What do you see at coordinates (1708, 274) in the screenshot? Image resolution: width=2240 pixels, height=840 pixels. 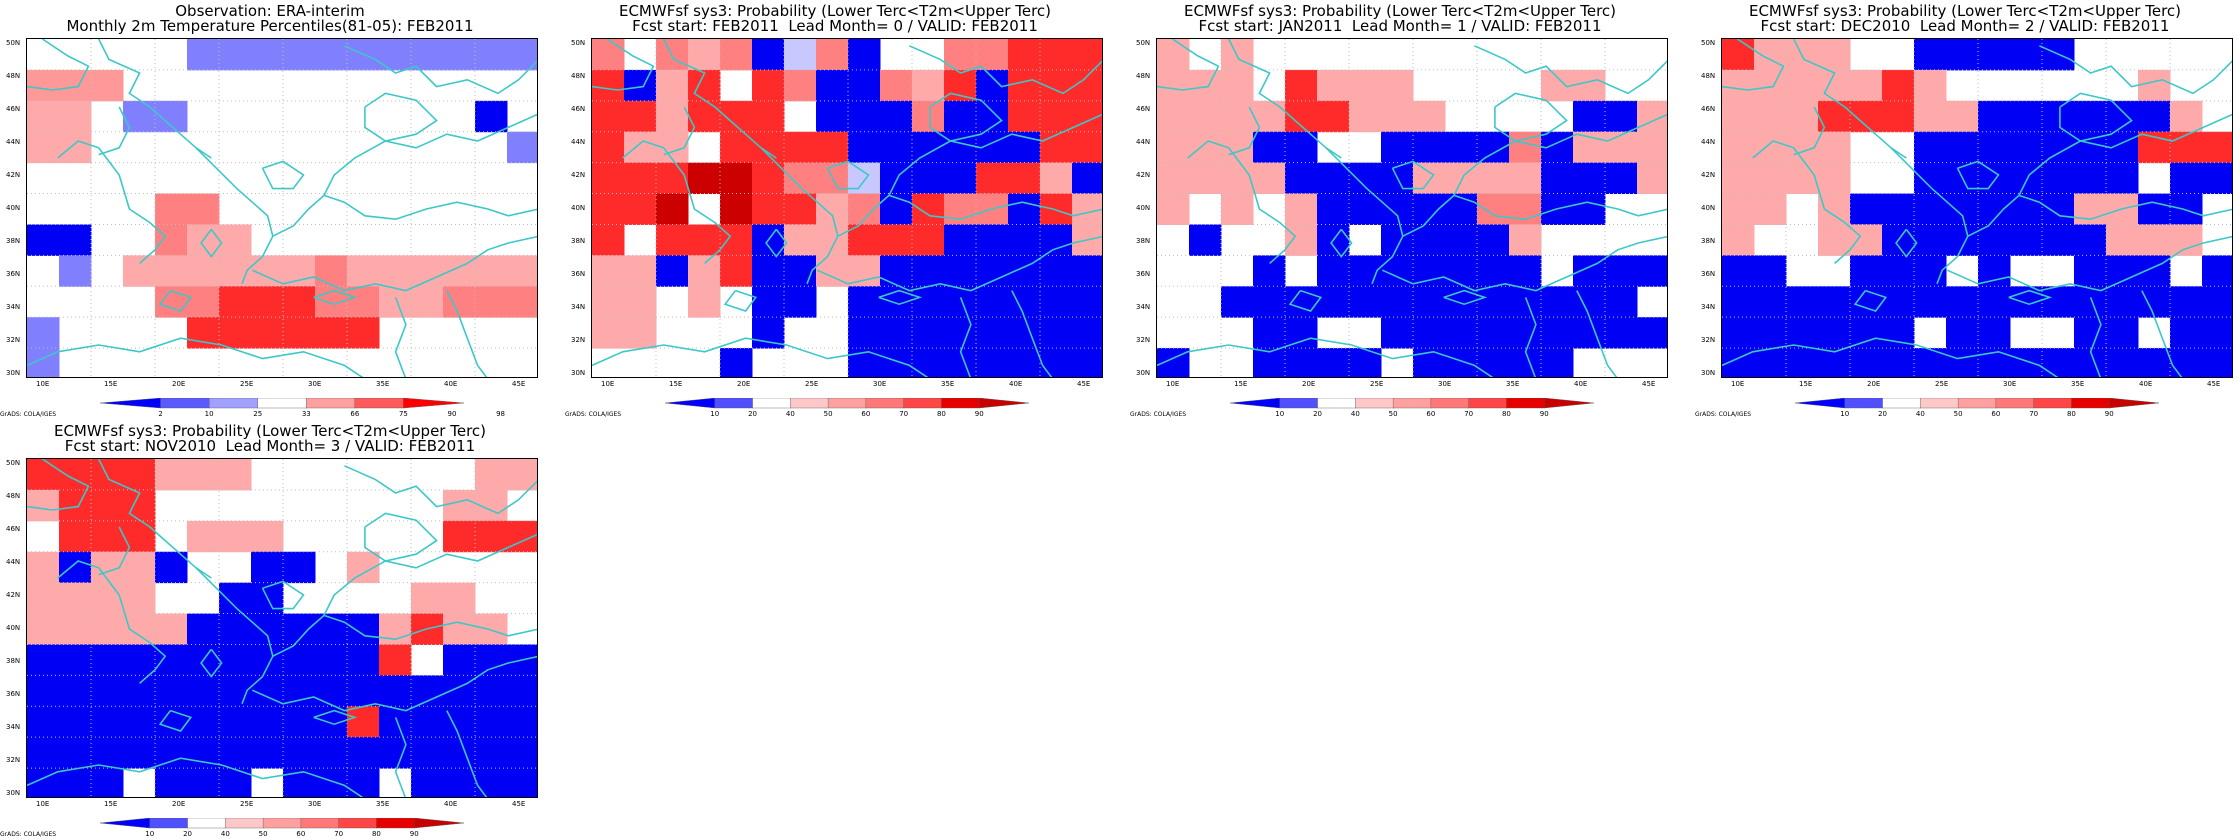 I see `lat-tick-label: 36N` at bounding box center [1708, 274].